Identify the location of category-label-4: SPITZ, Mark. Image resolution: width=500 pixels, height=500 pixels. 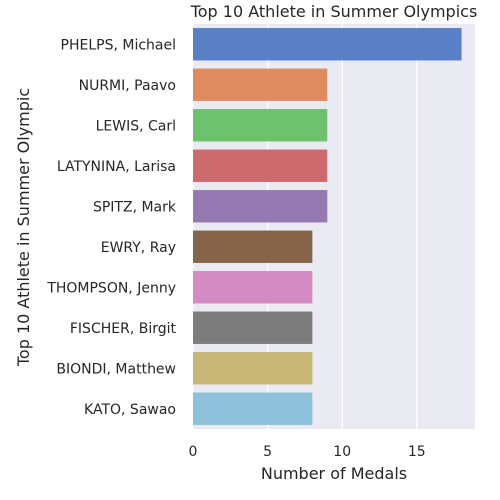
(135, 207).